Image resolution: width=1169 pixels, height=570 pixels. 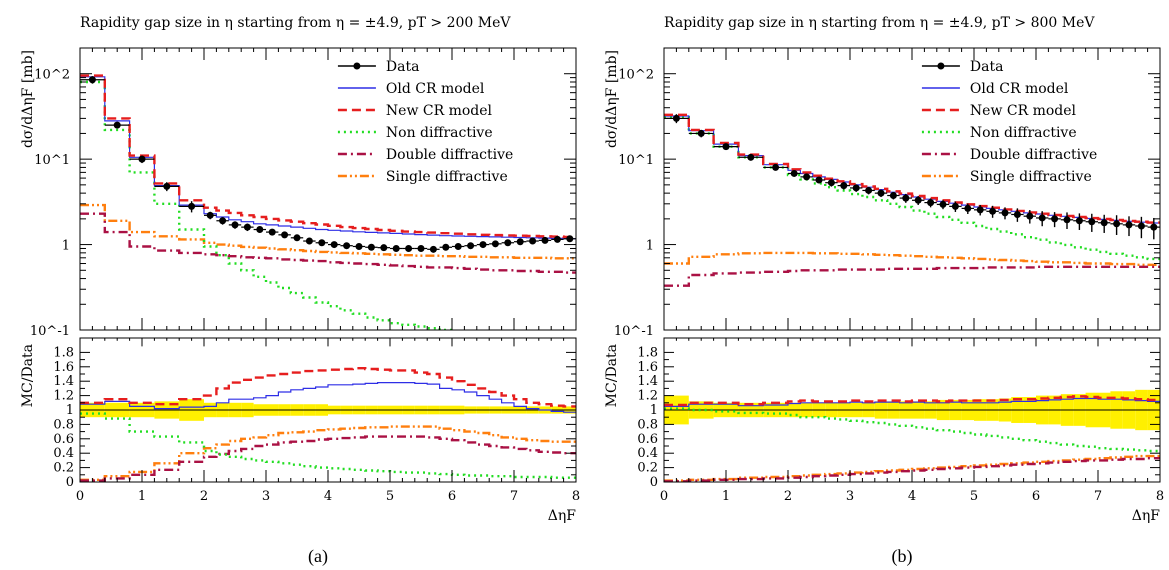 I want to click on y-tick-label-ratio: 0.2, so click(x=647, y=468).